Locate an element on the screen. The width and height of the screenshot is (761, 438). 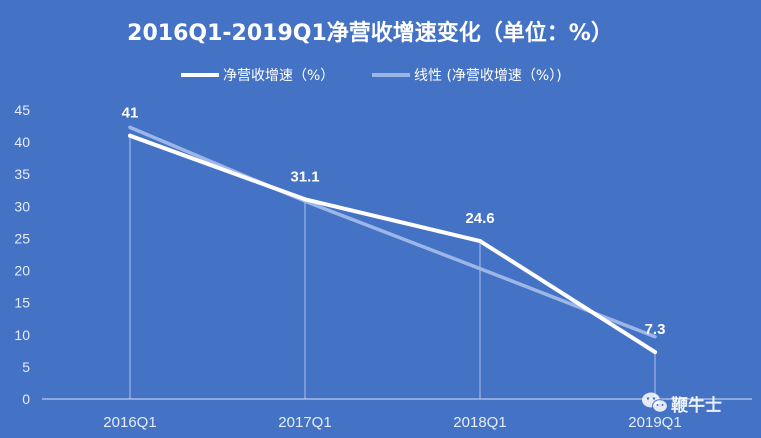
y-tick-label: 45 is located at coordinates (22, 110).